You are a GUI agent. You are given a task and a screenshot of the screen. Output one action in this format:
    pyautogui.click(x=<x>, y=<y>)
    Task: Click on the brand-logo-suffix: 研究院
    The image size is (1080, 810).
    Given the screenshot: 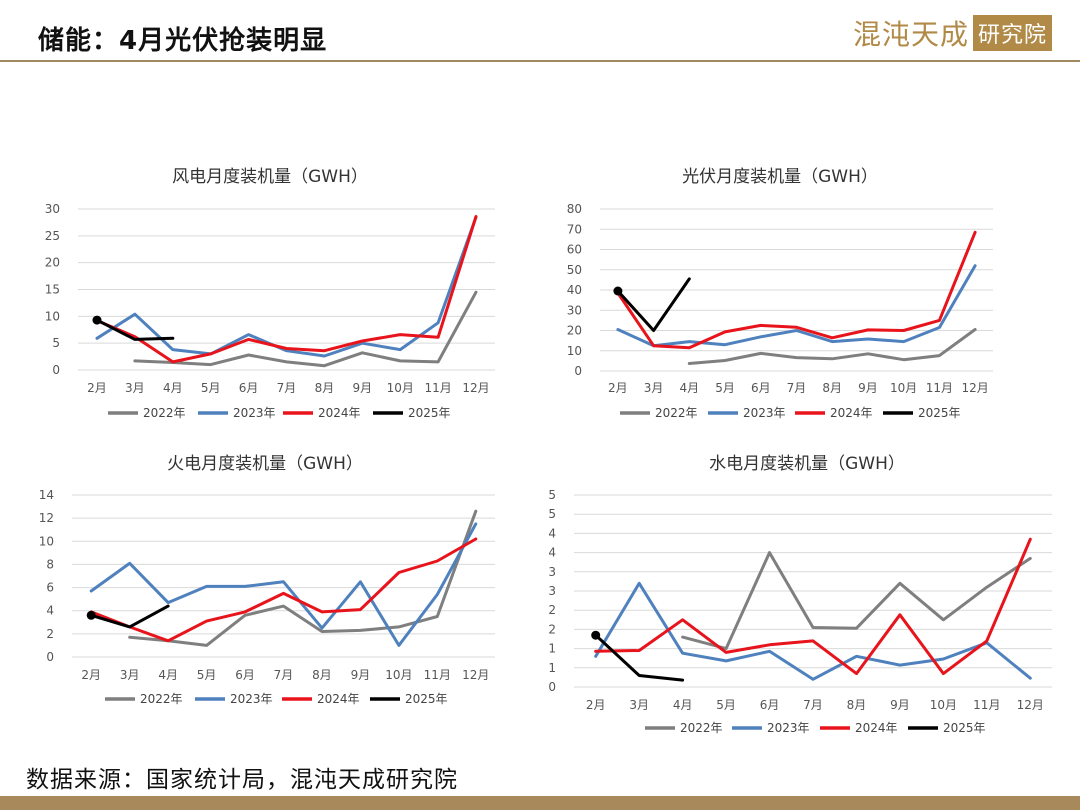 What is the action you would take?
    pyautogui.click(x=1012, y=33)
    